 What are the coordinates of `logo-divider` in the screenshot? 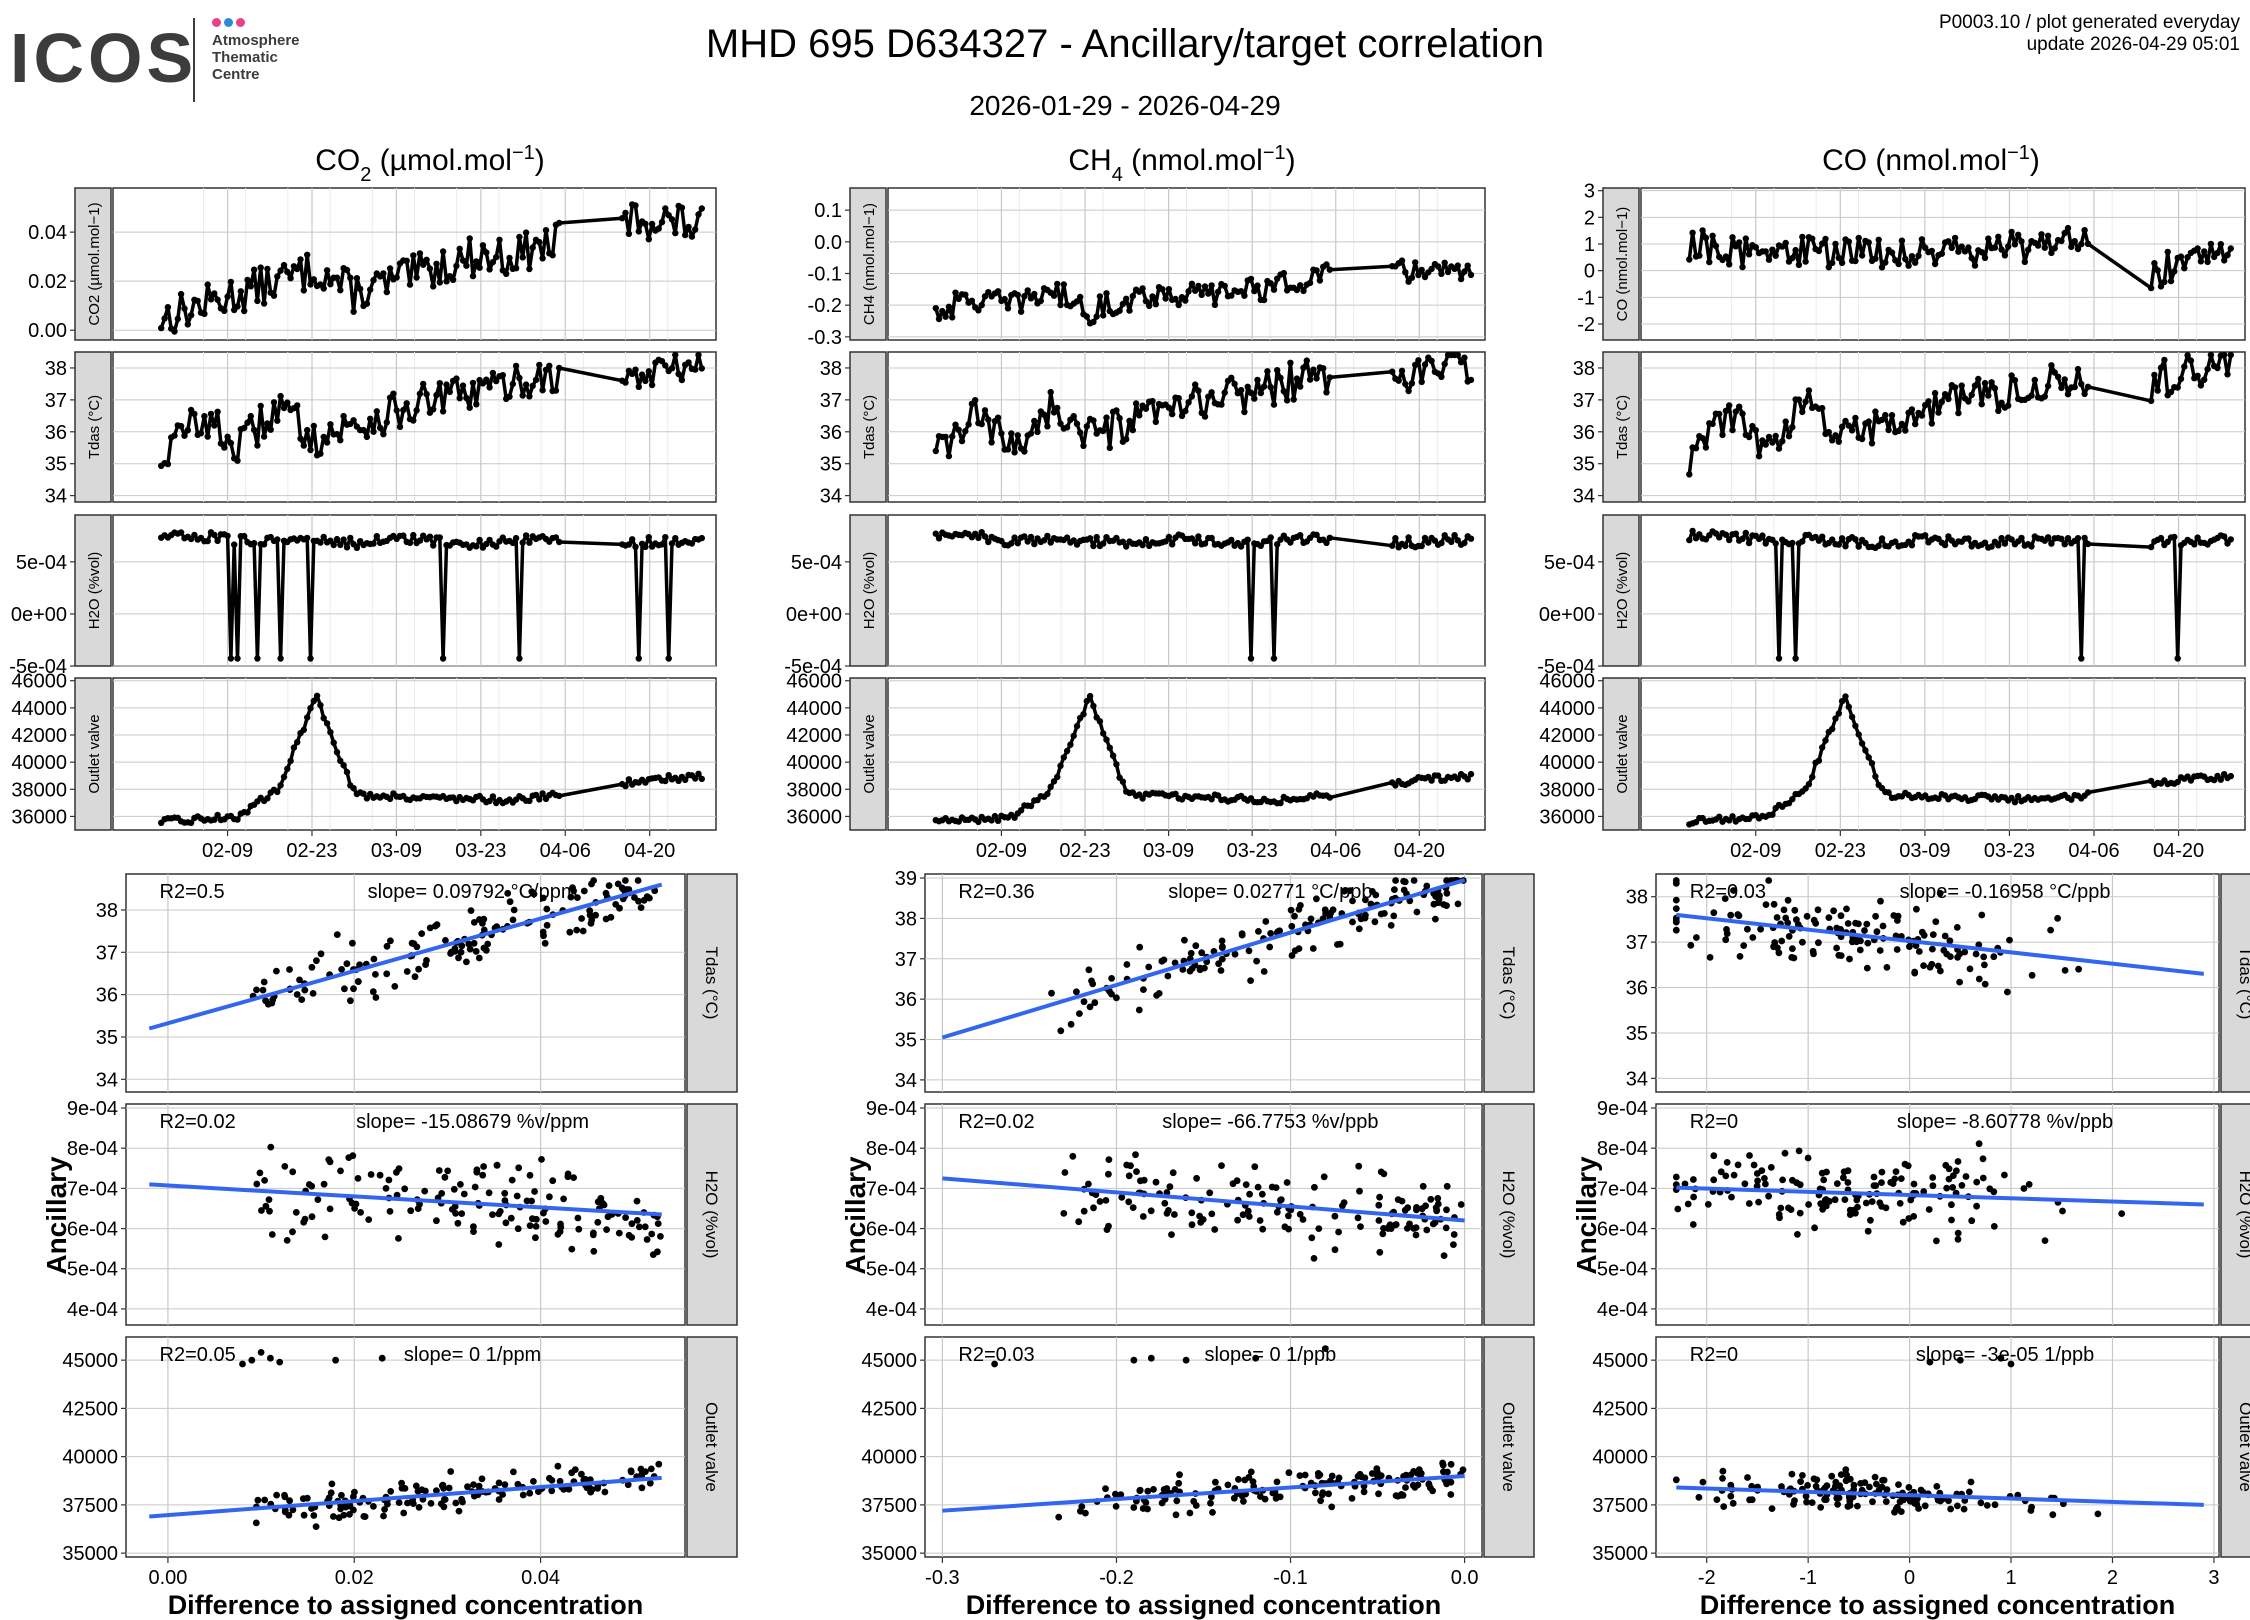 It's located at (194, 60).